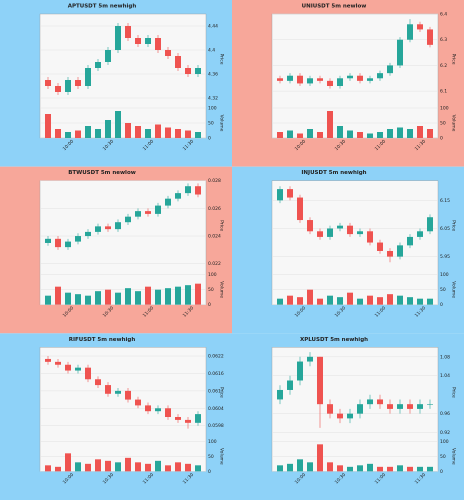 This screenshot has height=500, width=464. What do you see at coordinates (216, 374) in the screenshot?
I see `y-tick-label: 0.0616` at bounding box center [216, 374].